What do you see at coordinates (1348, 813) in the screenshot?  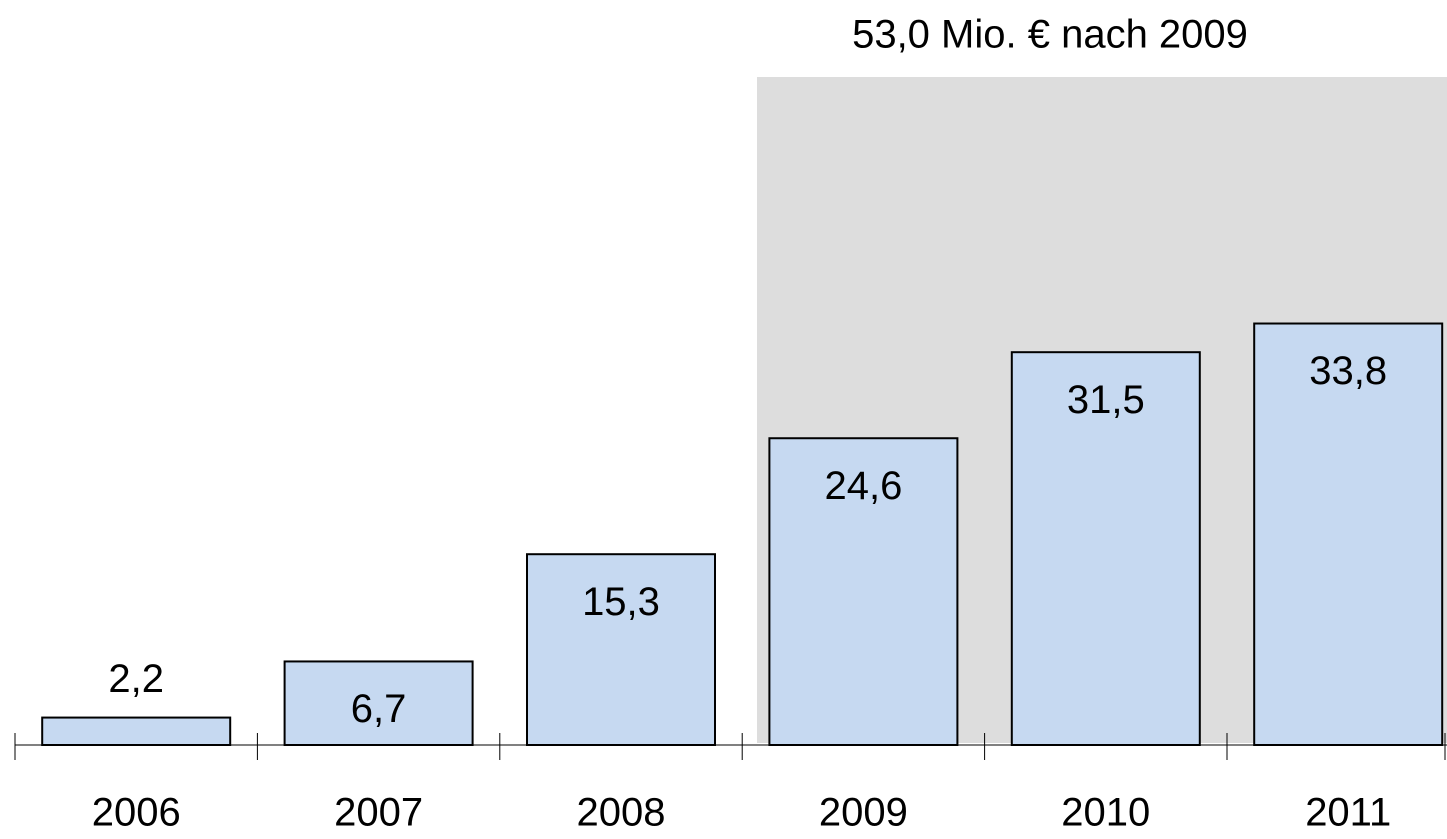 I see `x-tick-label: 2011` at bounding box center [1348, 813].